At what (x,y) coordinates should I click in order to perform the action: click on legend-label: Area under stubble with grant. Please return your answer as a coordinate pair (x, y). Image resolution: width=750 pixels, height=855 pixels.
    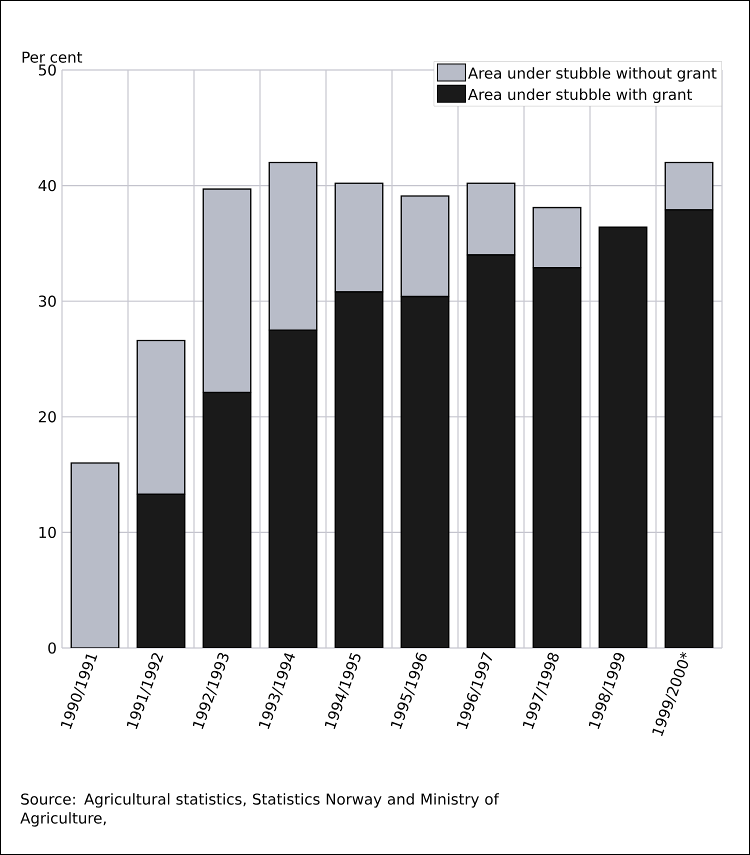
    Looking at the image, I should click on (580, 95).